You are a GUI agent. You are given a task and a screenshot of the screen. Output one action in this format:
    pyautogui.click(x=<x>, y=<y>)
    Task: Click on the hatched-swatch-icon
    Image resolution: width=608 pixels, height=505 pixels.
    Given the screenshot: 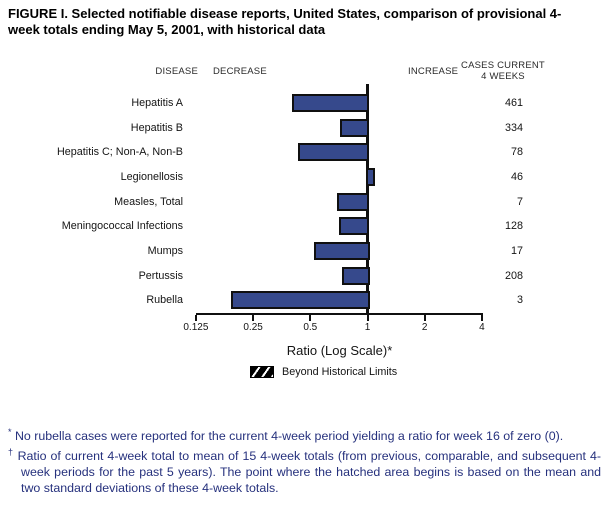 What is the action you would take?
    pyautogui.click(x=262, y=372)
    